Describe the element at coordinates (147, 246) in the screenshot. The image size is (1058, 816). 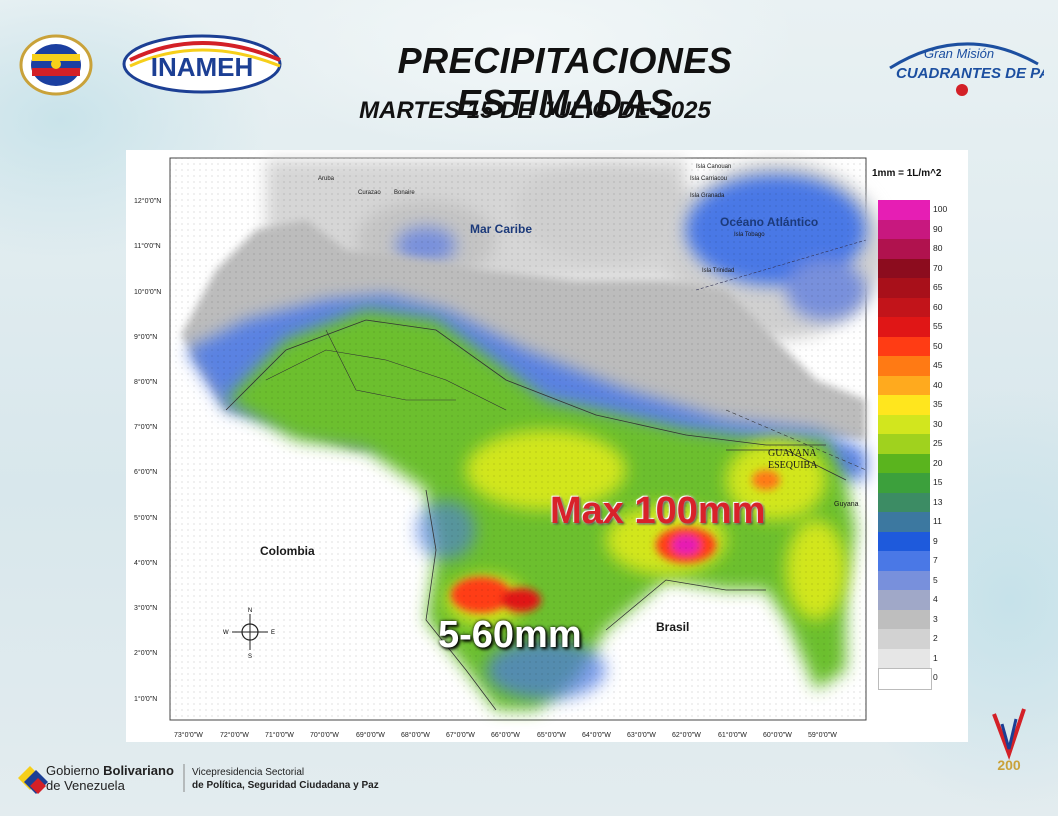
I see `lat-label: 11°0'0"N` at that location.